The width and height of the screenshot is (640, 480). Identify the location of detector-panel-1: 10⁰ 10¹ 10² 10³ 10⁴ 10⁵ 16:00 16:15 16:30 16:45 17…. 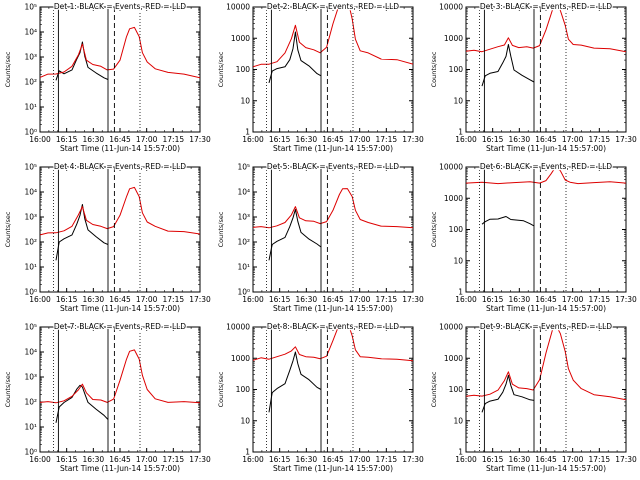
(107, 77).